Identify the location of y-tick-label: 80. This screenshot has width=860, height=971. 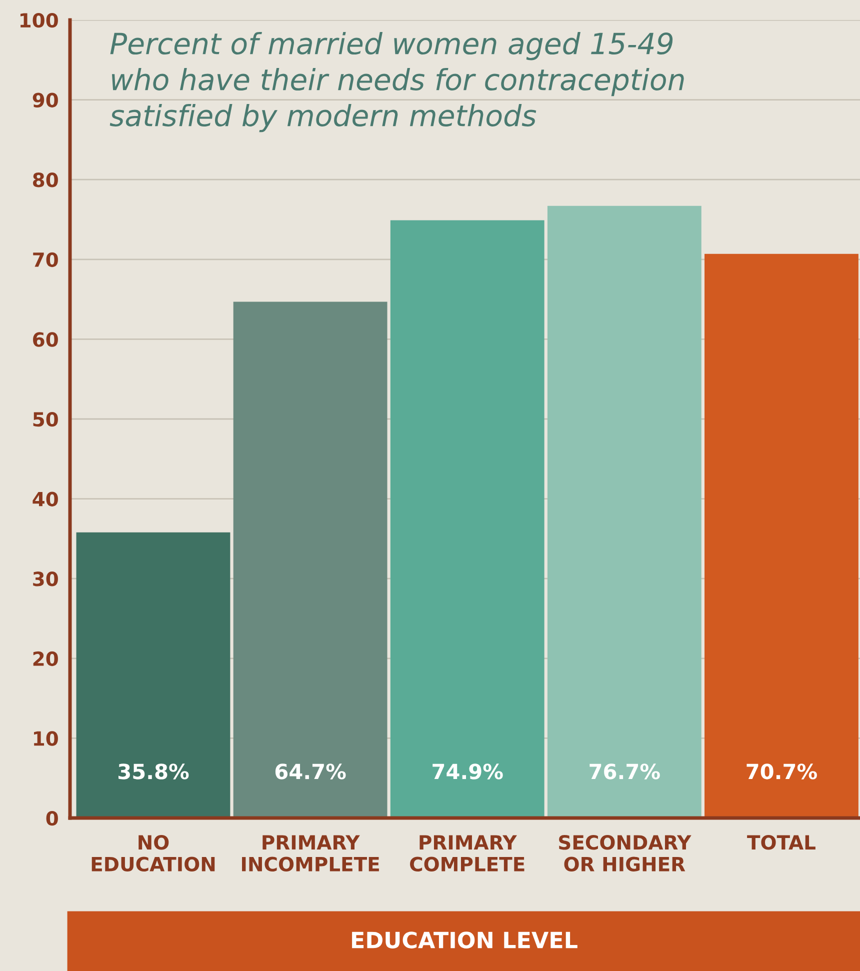
(45, 180).